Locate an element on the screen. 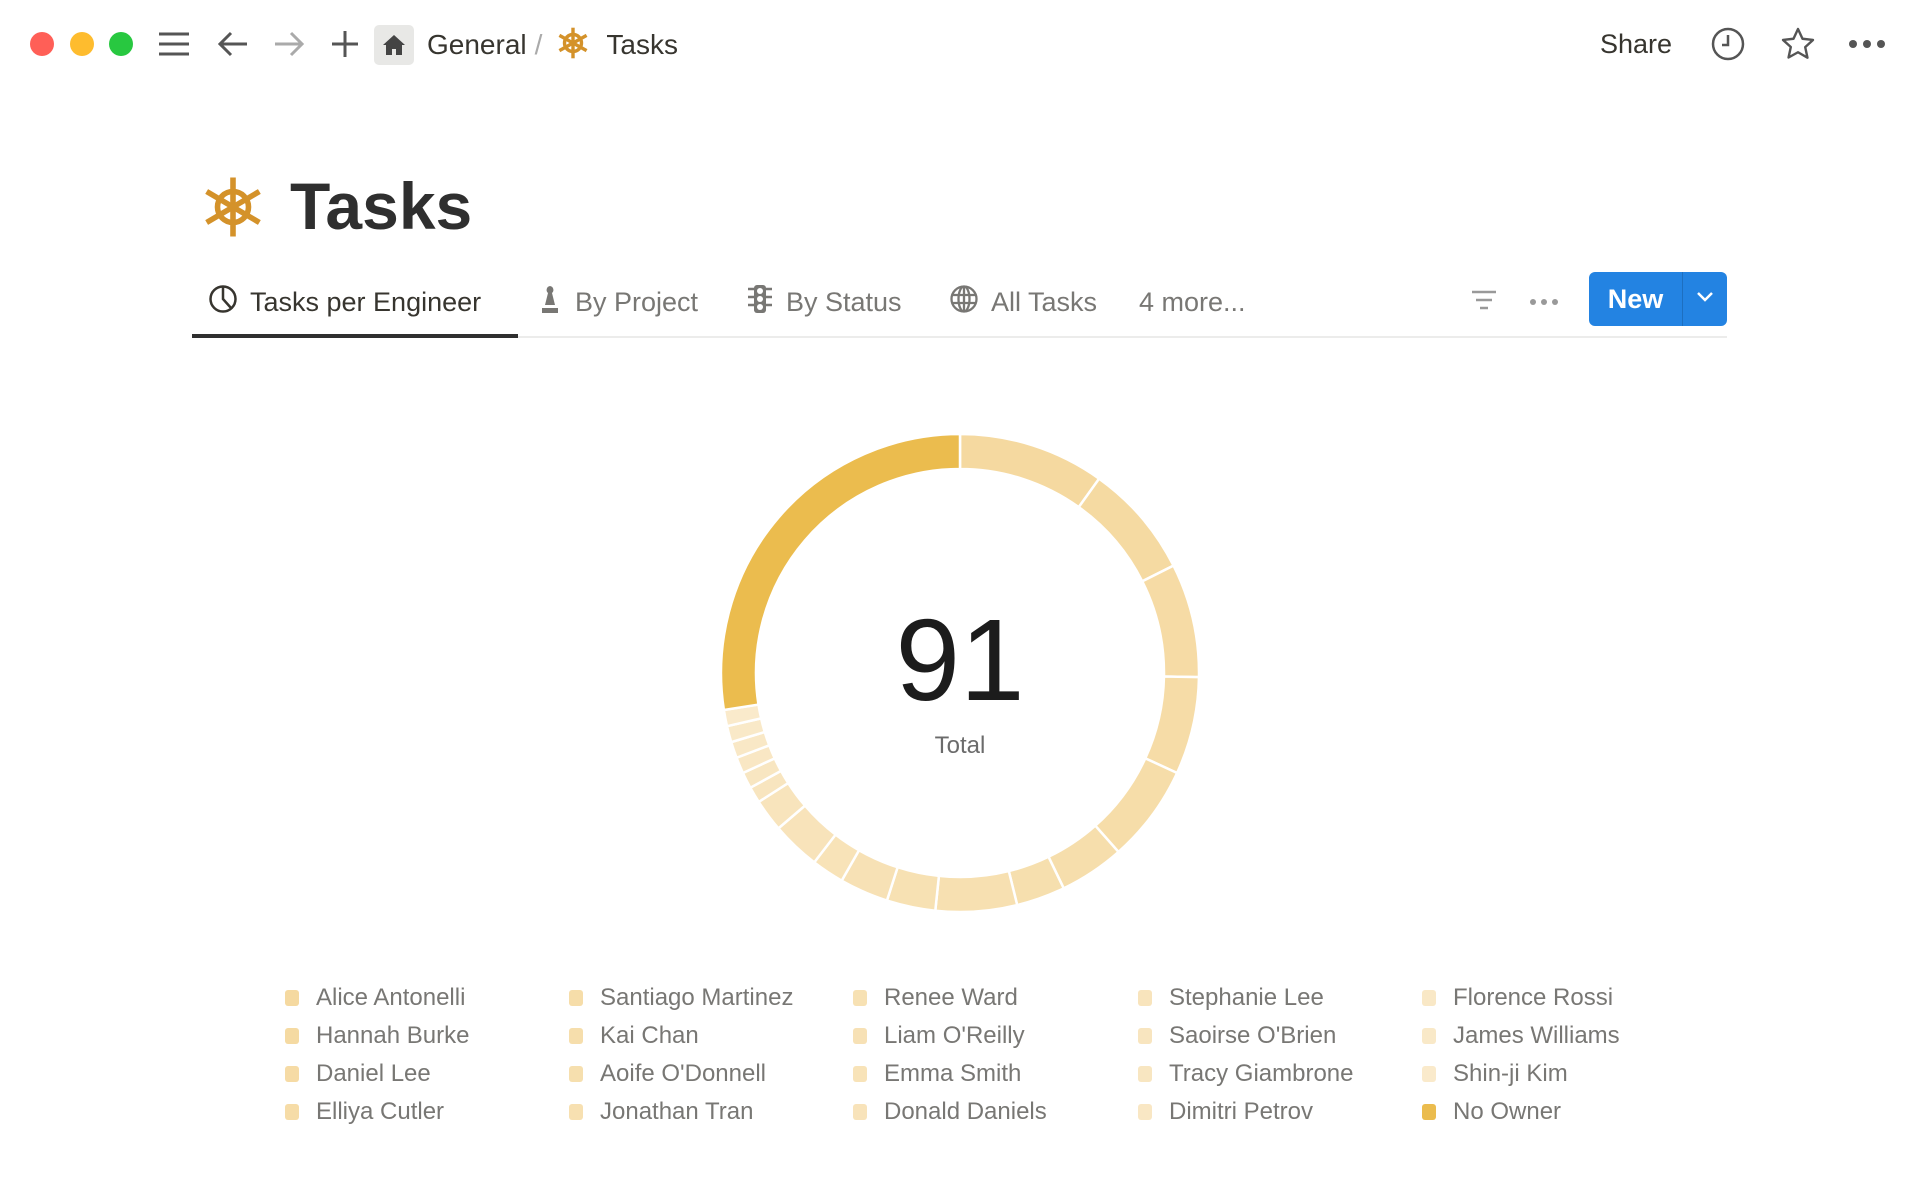 The width and height of the screenshot is (1920, 1200). breadcrumb-general: General is located at coordinates (477, 44).